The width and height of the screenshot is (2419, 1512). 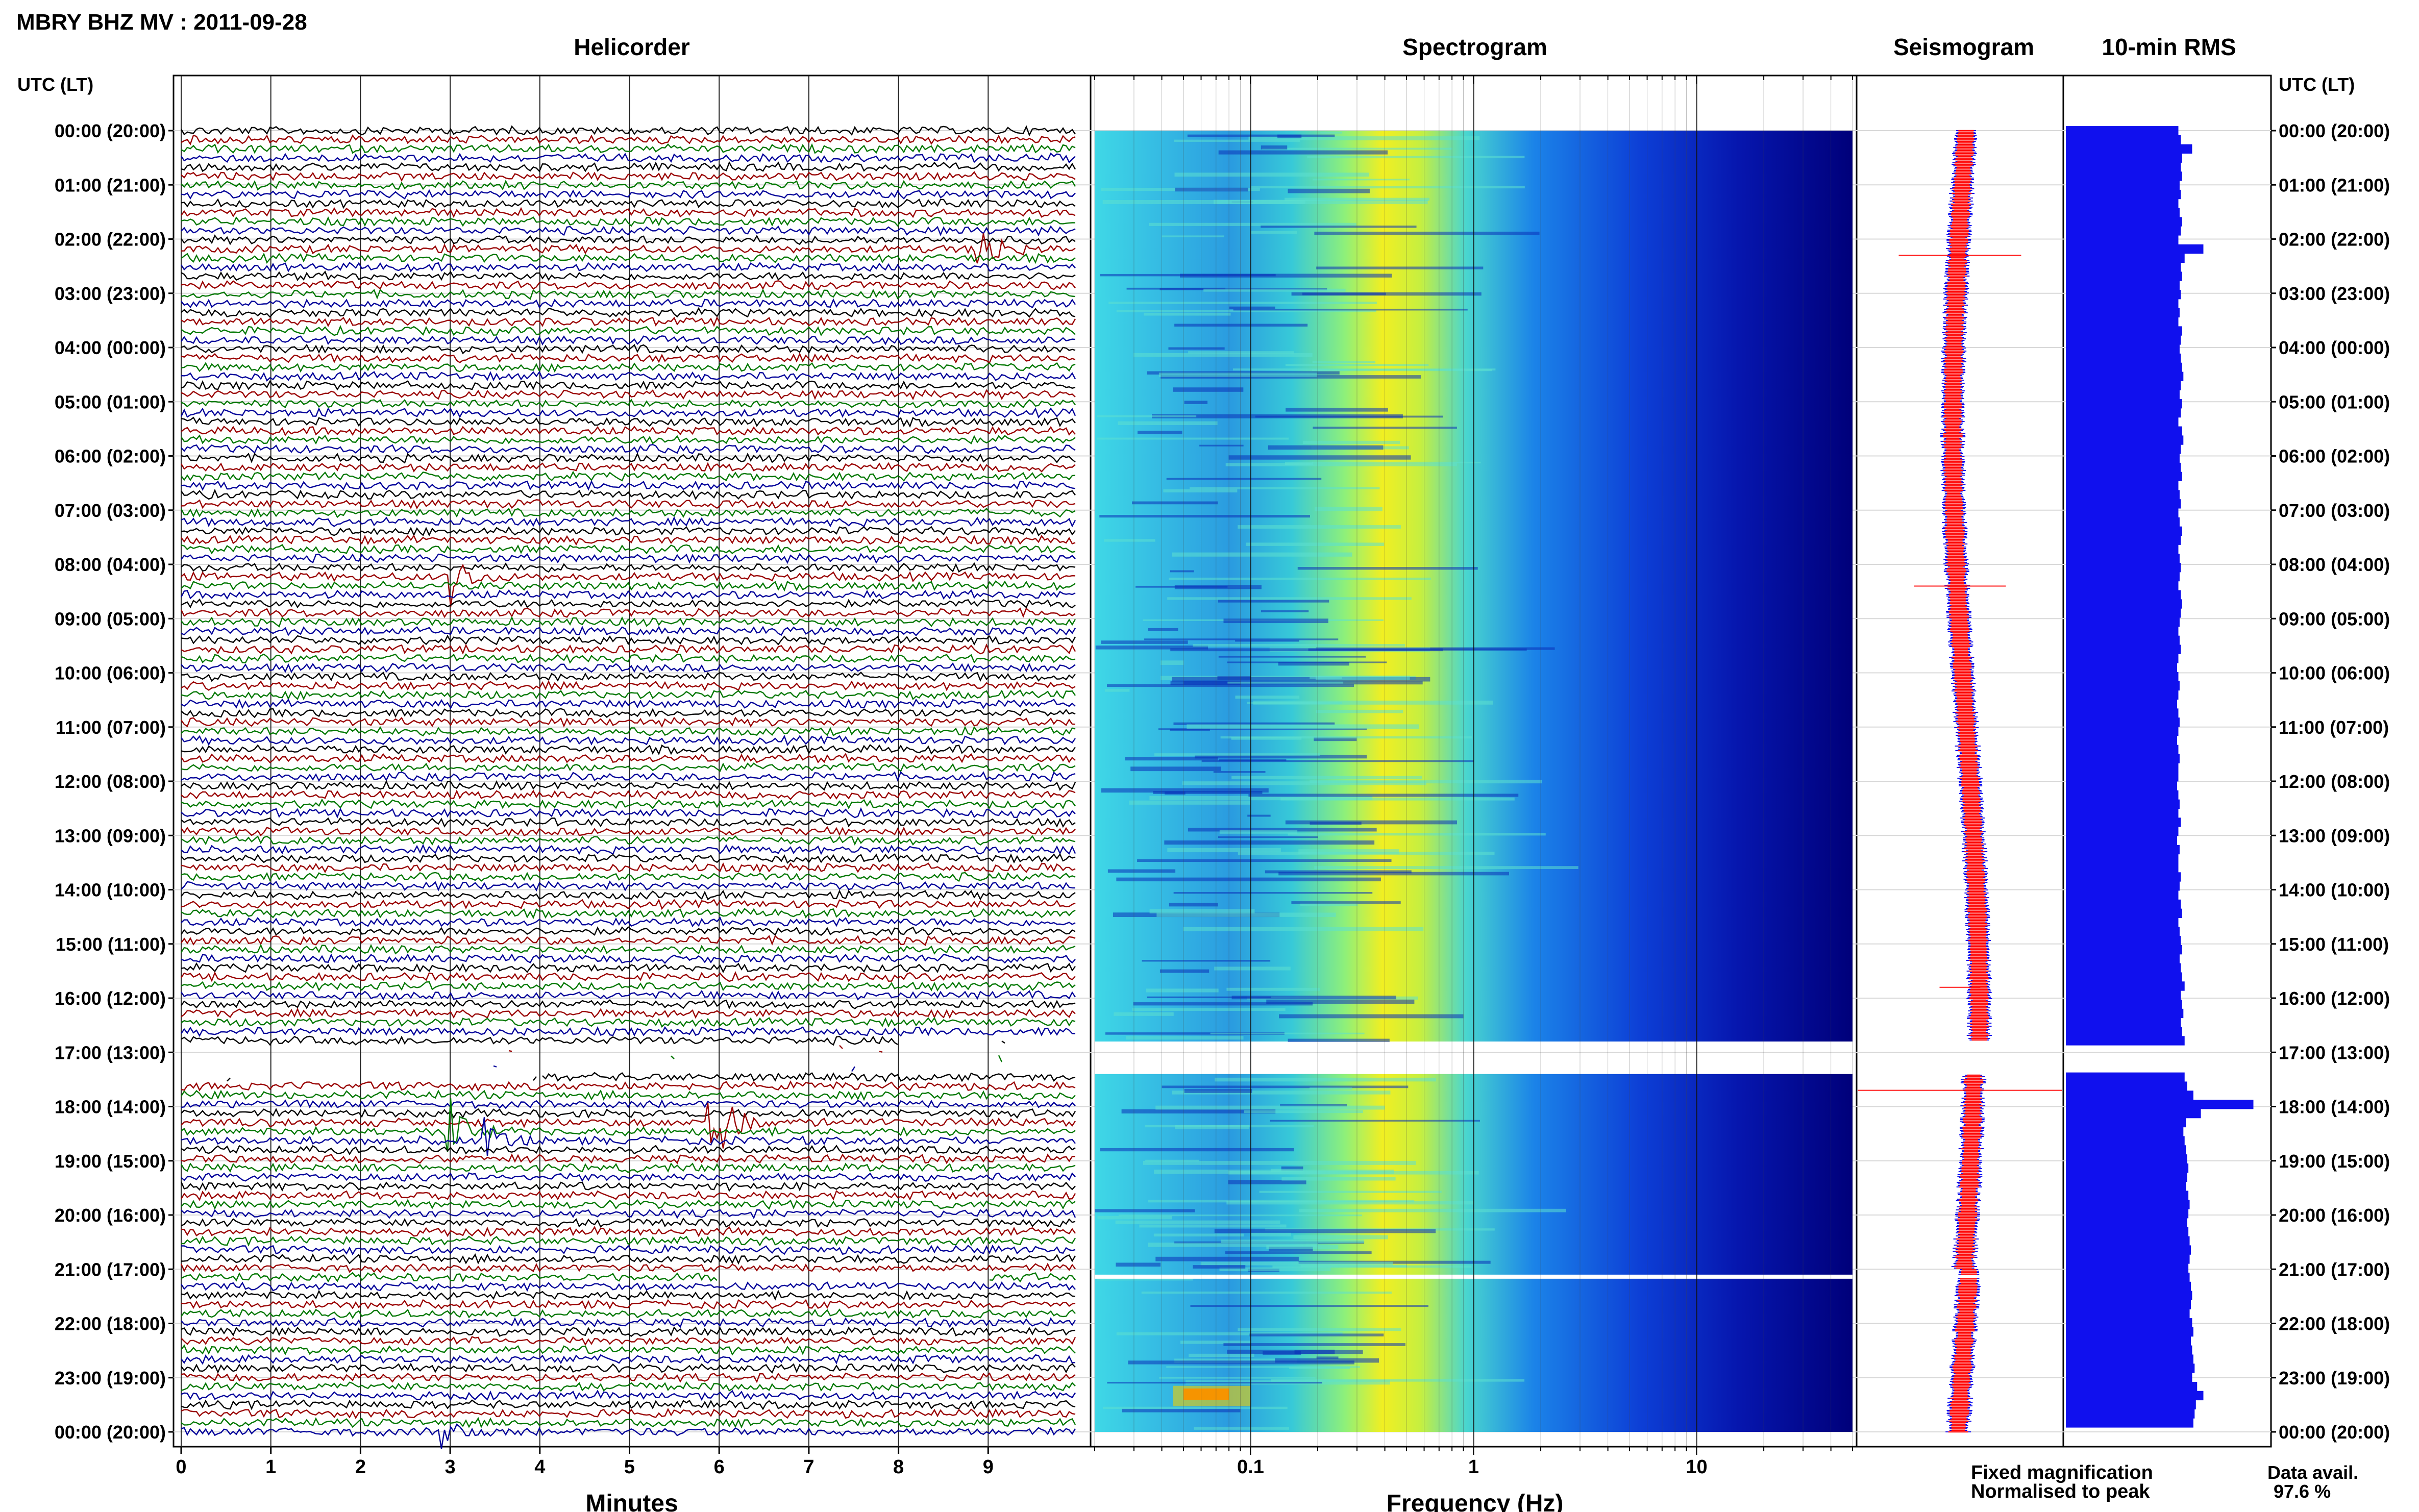 I want to click on time-tick-label-right: 17:00 (13:00), so click(x=2334, y=1052).